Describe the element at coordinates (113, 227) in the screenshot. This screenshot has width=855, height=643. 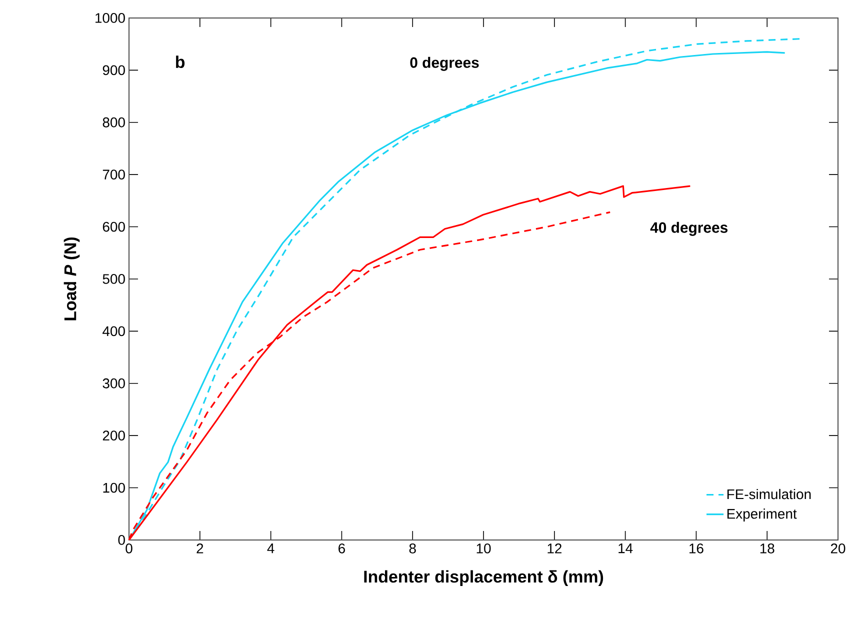
I see `y-tick-label: 600` at that location.